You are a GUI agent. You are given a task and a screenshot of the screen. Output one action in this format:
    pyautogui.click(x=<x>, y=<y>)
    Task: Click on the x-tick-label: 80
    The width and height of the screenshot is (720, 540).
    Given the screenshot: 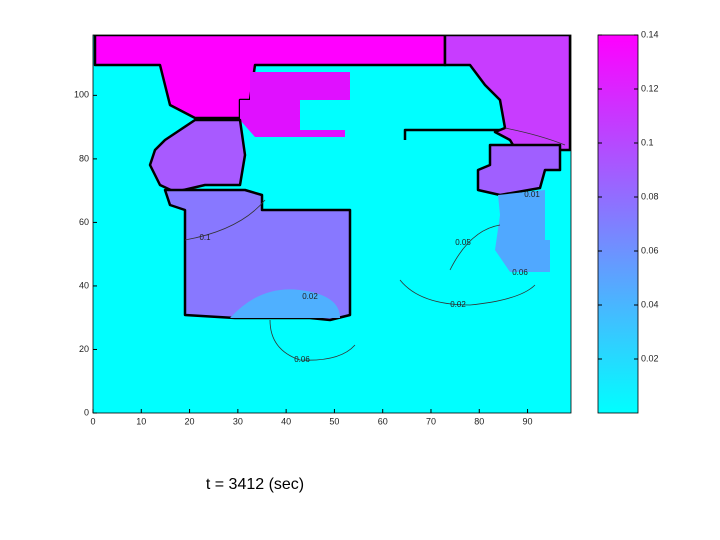 What is the action you would take?
    pyautogui.click(x=479, y=421)
    